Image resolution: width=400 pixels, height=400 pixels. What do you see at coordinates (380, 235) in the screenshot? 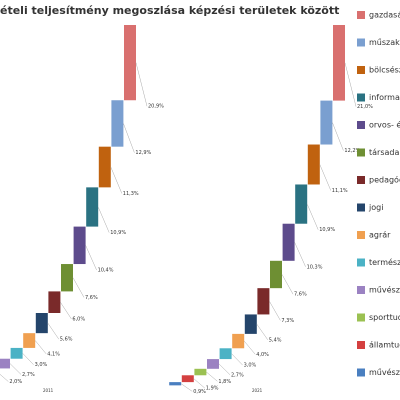
I see `legend-label: agrár` at bounding box center [380, 235].